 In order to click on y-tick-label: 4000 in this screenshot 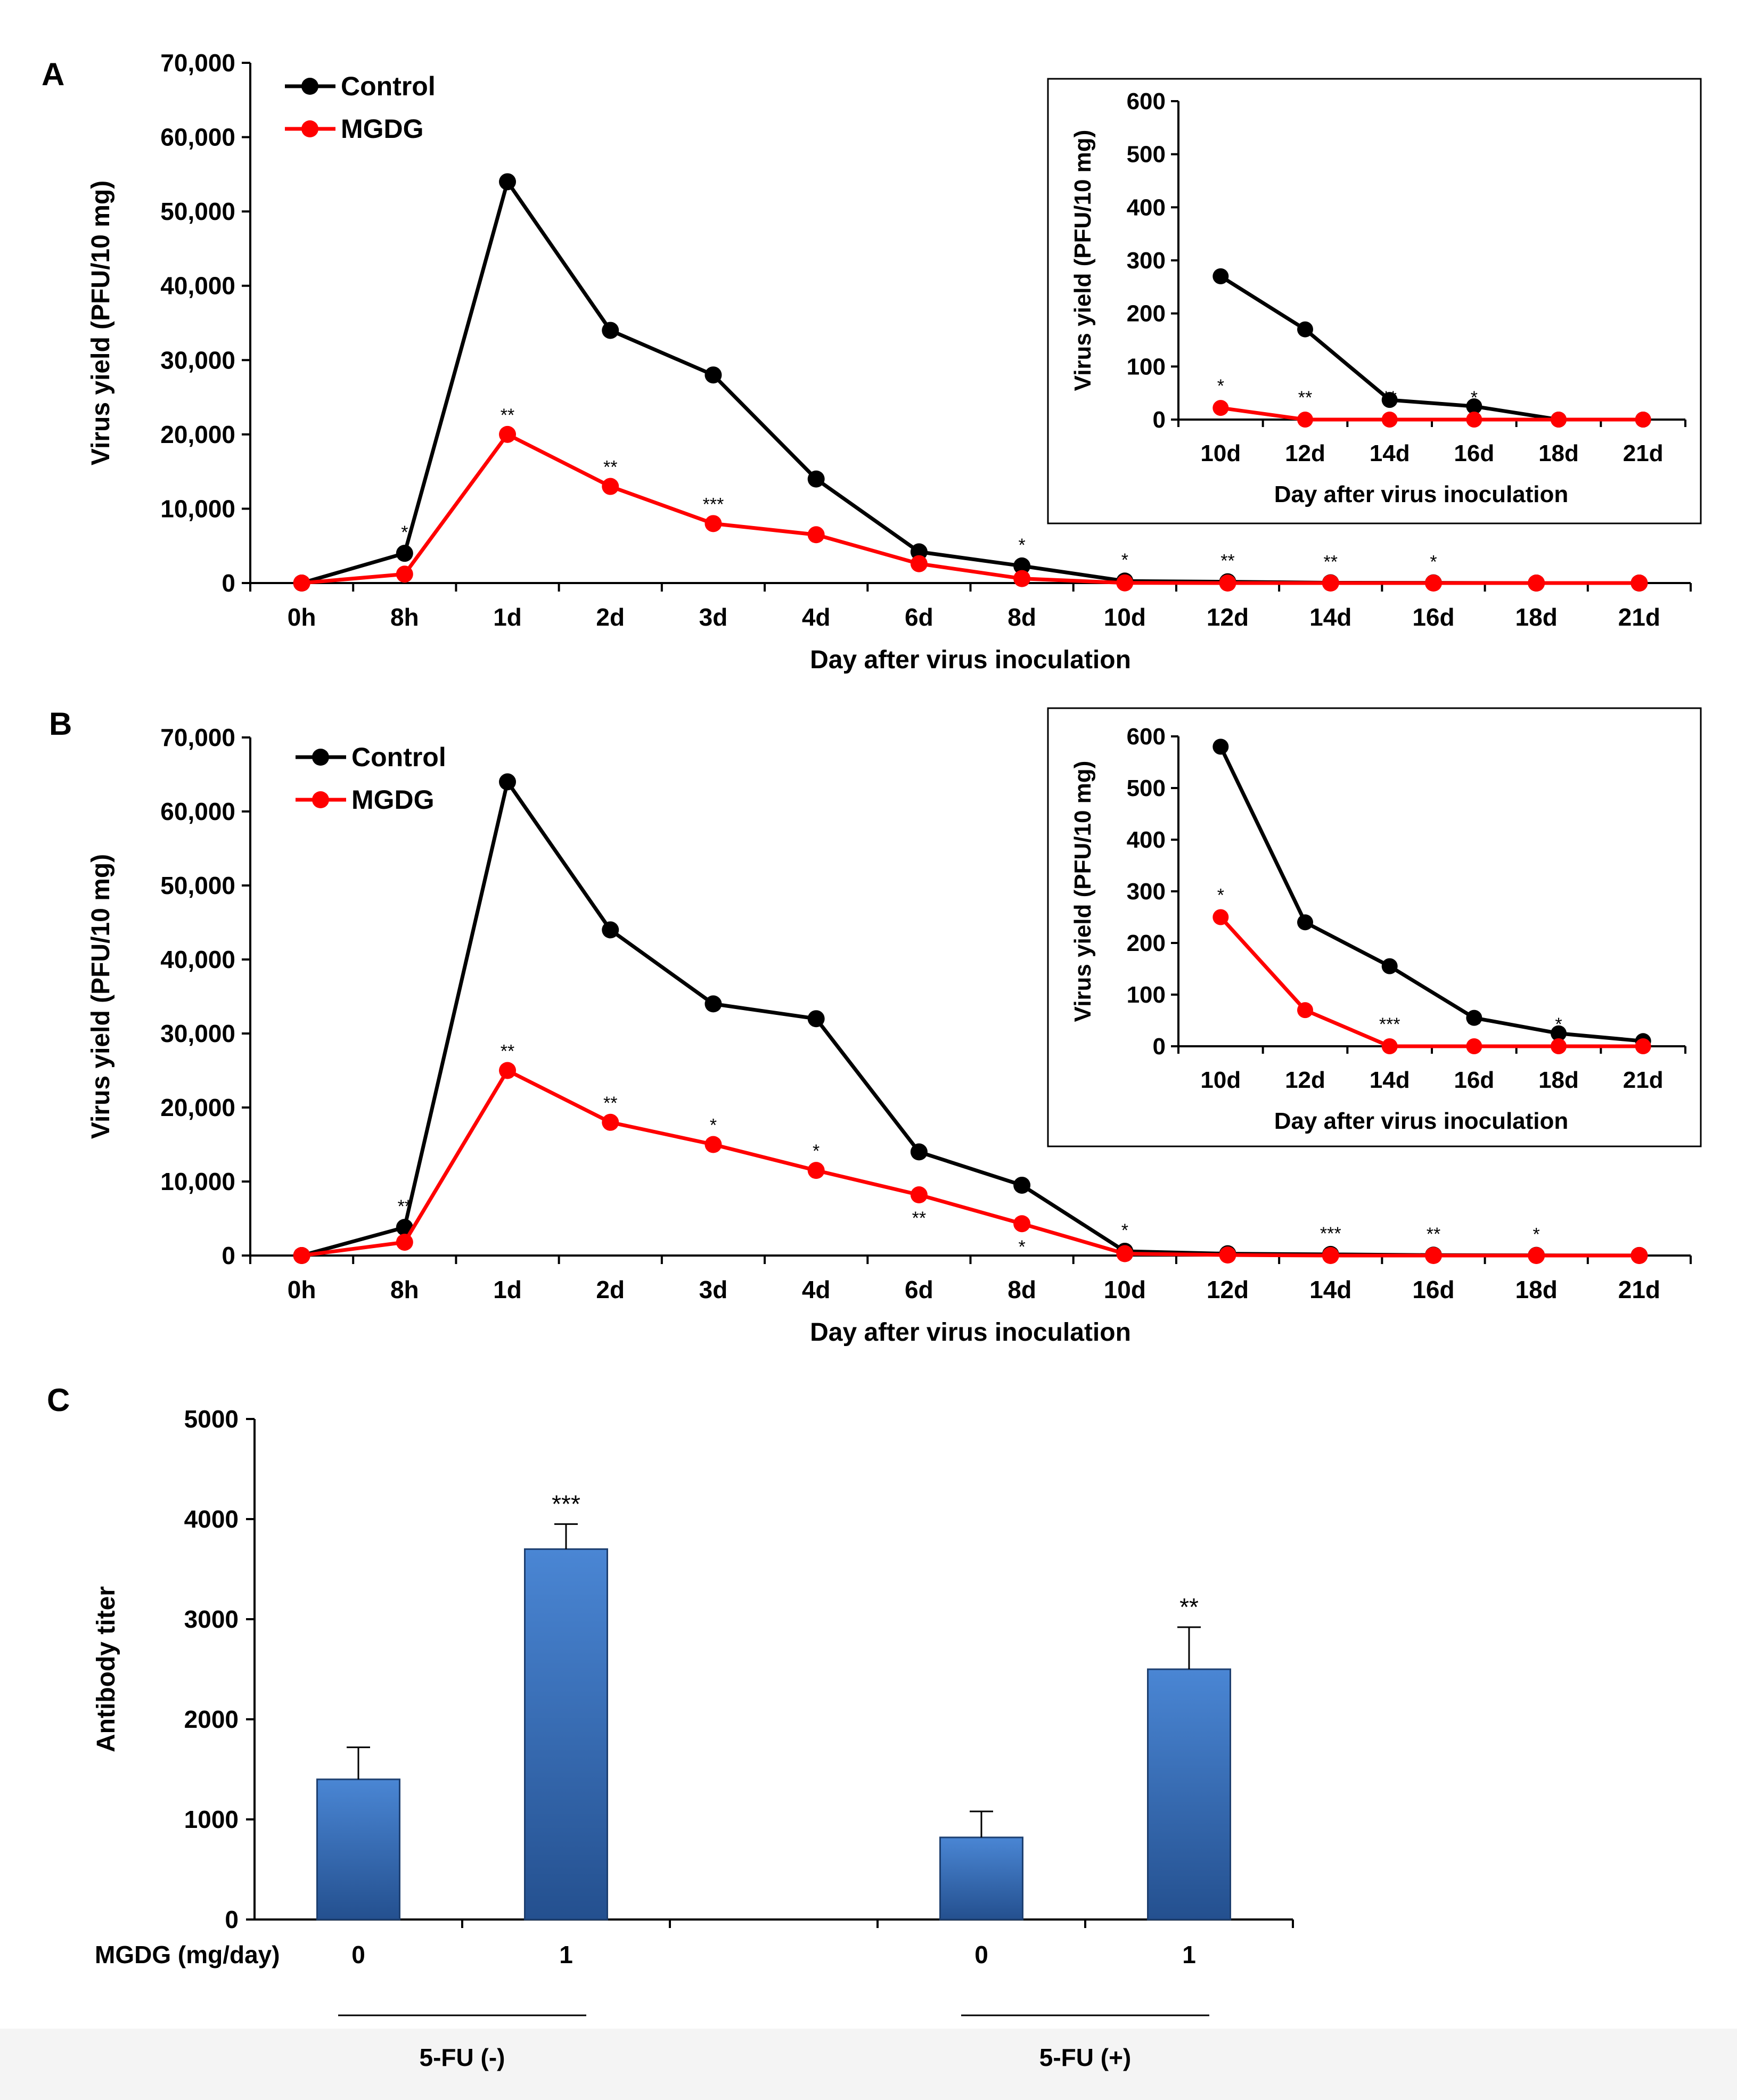, I will do `click(211, 1519)`.